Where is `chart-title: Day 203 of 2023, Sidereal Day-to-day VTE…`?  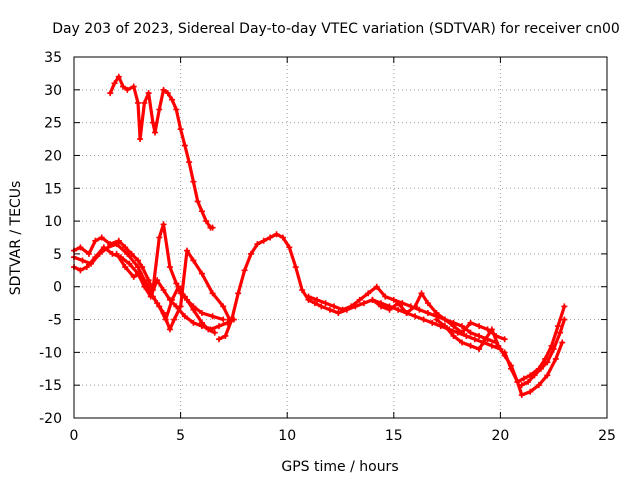 chart-title: Day 203 of 2023, Sidereal Day-to-day VTE… is located at coordinates (336, 29).